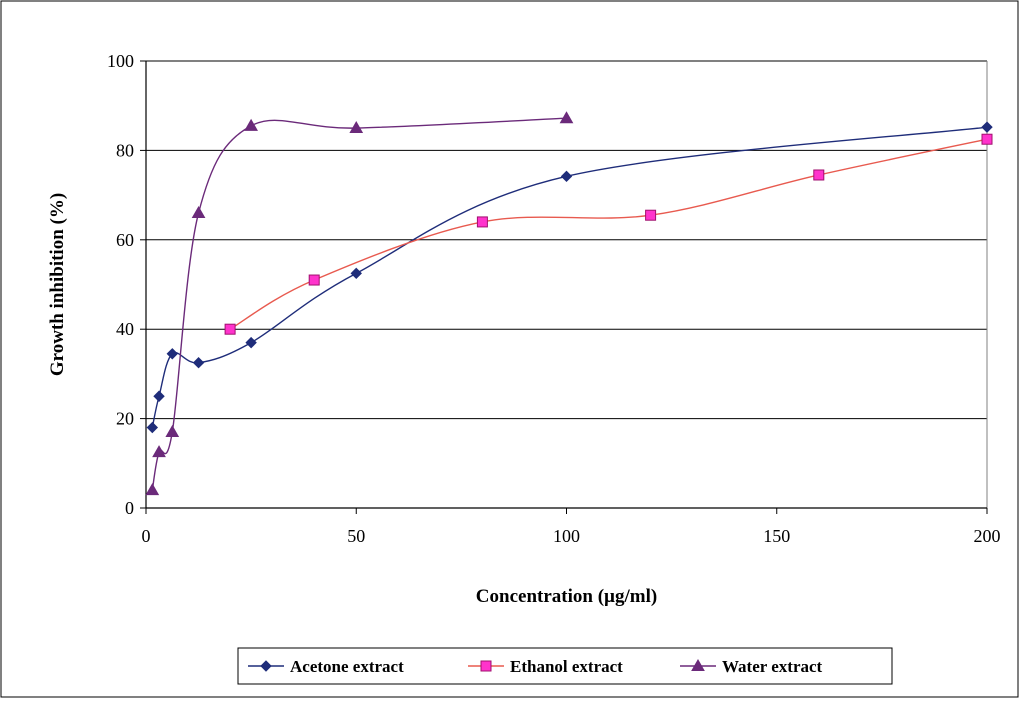  Describe the element at coordinates (987, 536) in the screenshot. I see `x-tick-label: 200` at that location.